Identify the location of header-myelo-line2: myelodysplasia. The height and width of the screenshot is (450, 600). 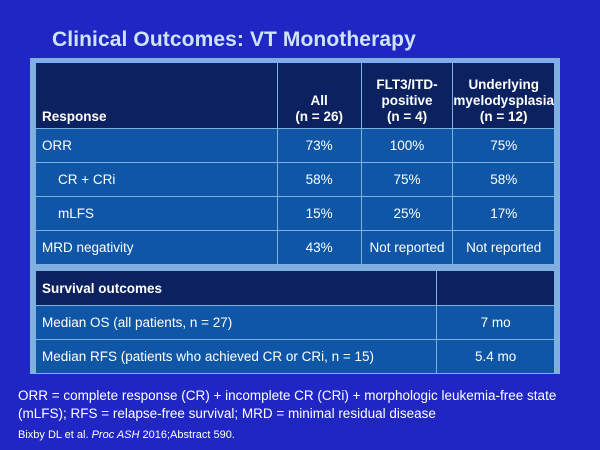
(503, 100).